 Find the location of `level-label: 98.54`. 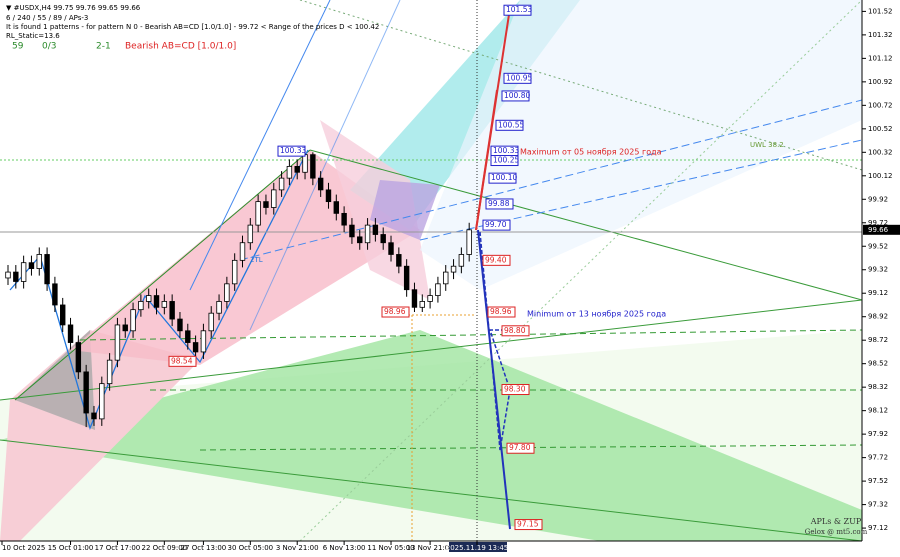

level-label: 98.54 is located at coordinates (182, 360).